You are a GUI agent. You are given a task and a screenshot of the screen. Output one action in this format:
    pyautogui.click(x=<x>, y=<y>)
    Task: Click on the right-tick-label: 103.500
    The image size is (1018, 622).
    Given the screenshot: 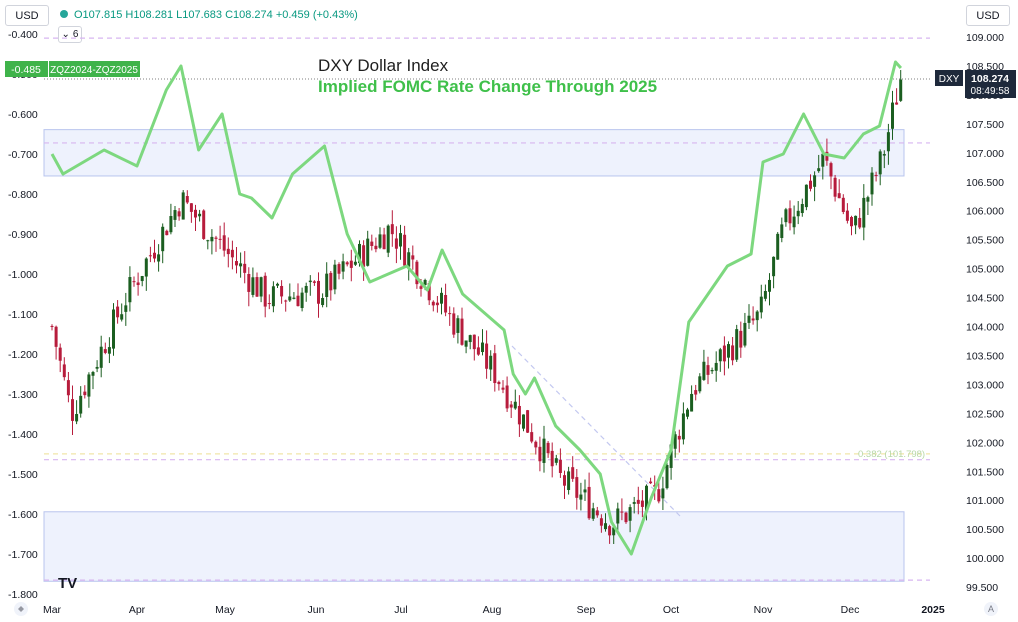 What is the action you would take?
    pyautogui.click(x=985, y=356)
    